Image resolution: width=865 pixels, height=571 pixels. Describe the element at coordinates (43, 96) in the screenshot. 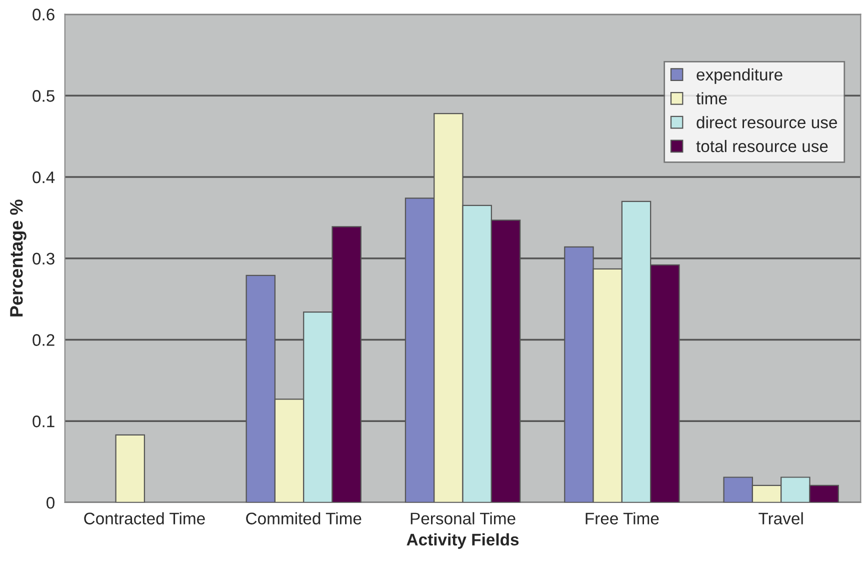

I see `y-tick-label: 0.5` at that location.